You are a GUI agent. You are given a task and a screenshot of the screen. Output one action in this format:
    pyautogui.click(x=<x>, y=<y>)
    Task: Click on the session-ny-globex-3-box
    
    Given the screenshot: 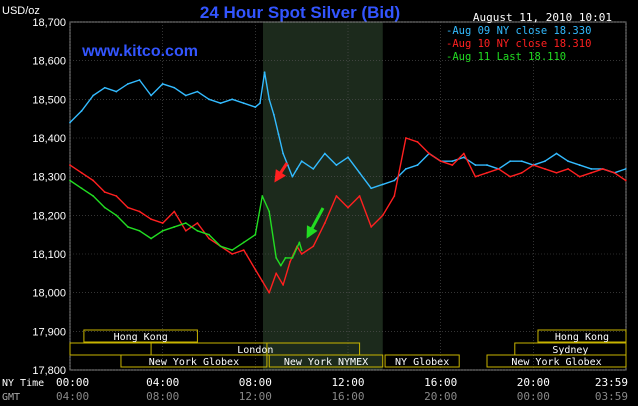 What is the action you would take?
    pyautogui.click(x=556, y=361)
    